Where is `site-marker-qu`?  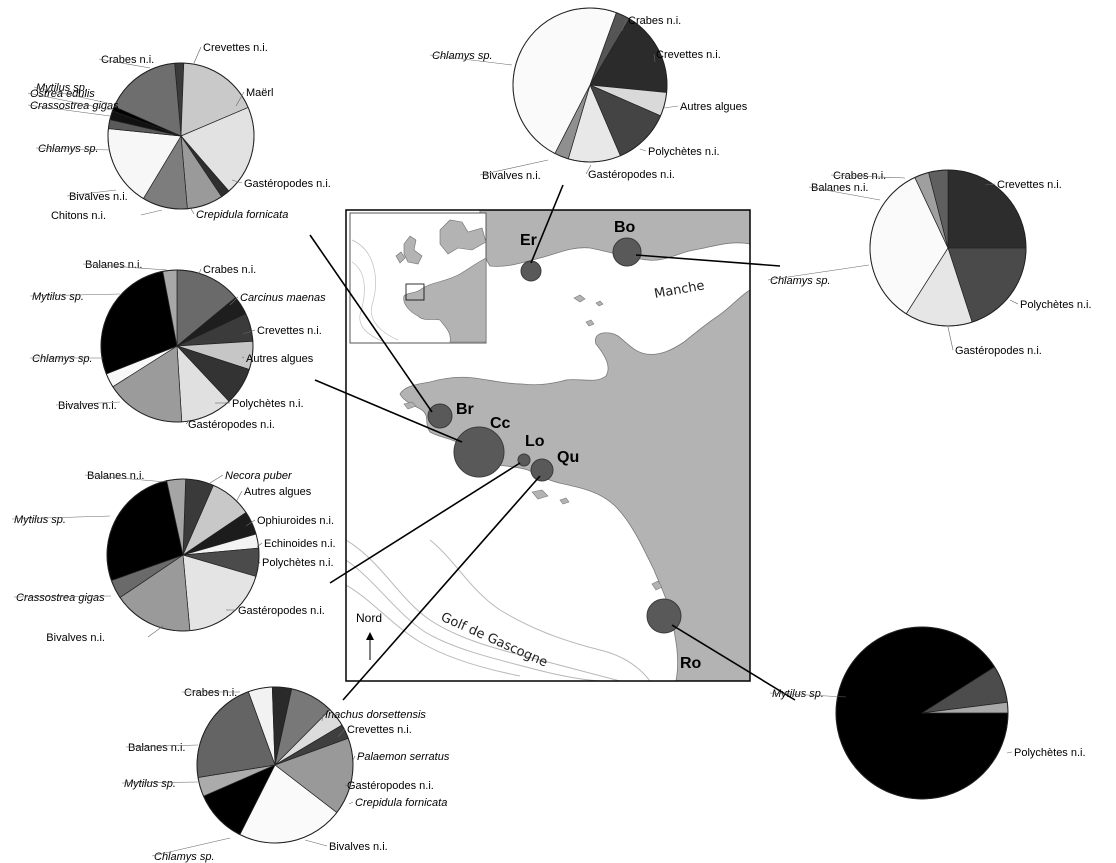 site-marker-qu is located at coordinates (542, 470).